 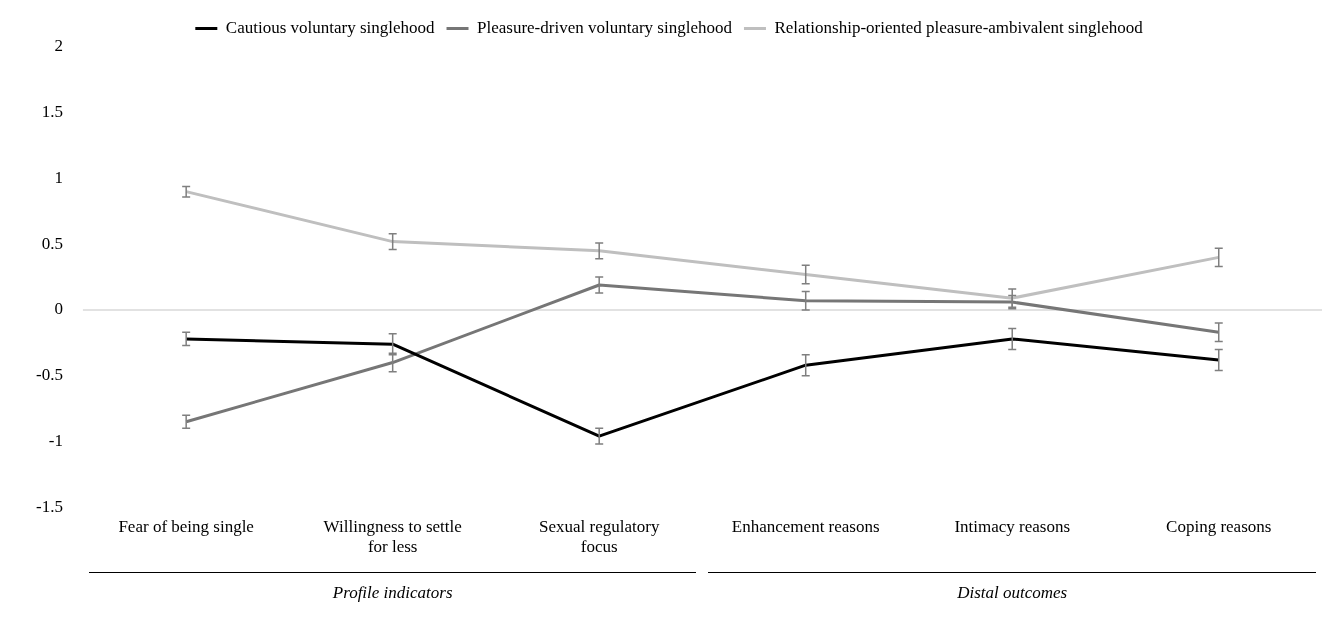 I want to click on x-tick-label: Fear of being single, so click(x=186, y=526).